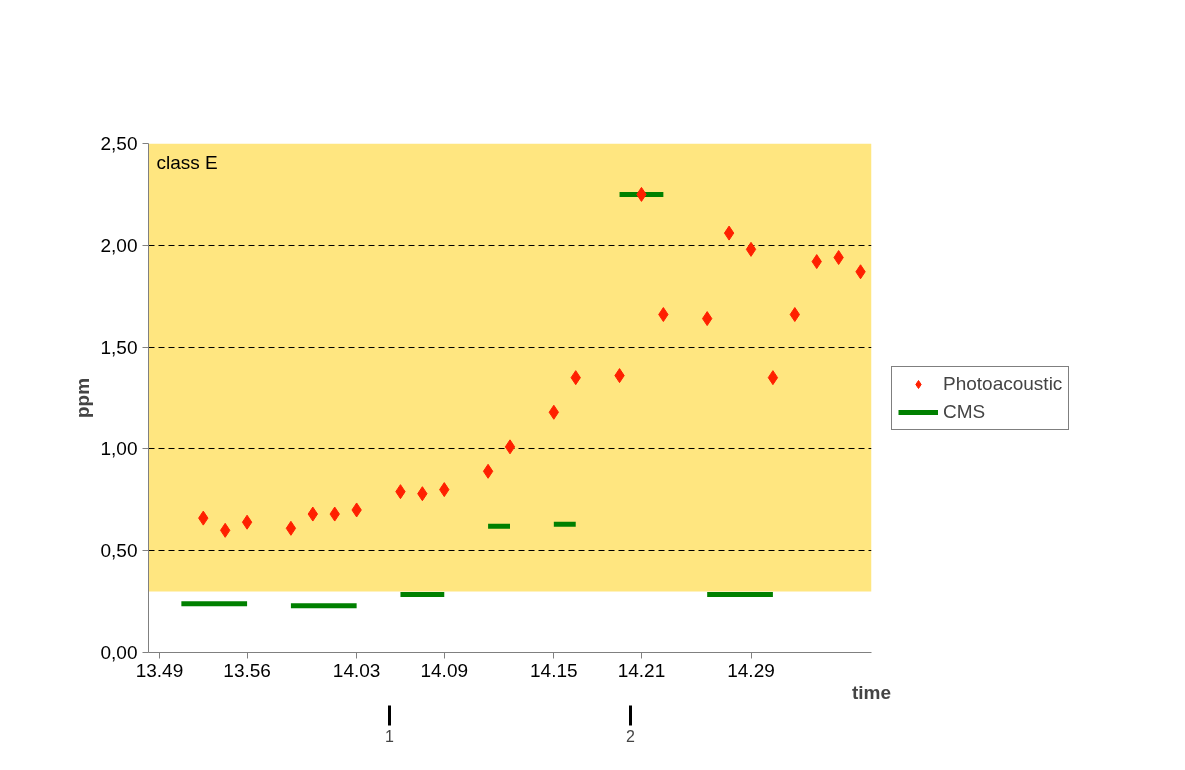 This screenshot has height=770, width=1185. I want to click on x-axis-title: time, so click(871, 692).